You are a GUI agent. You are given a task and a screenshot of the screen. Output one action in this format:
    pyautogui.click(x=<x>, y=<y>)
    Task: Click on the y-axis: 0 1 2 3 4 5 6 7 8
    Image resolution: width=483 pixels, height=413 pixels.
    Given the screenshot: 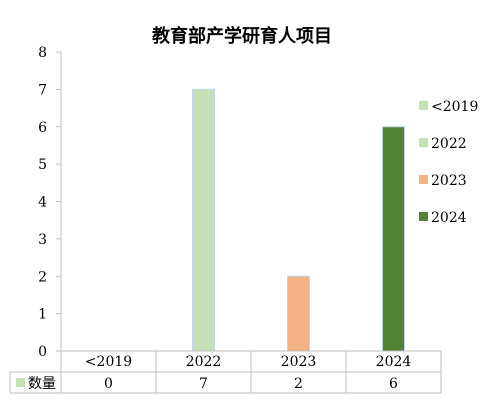 What is the action you would take?
    pyautogui.click(x=50, y=202)
    